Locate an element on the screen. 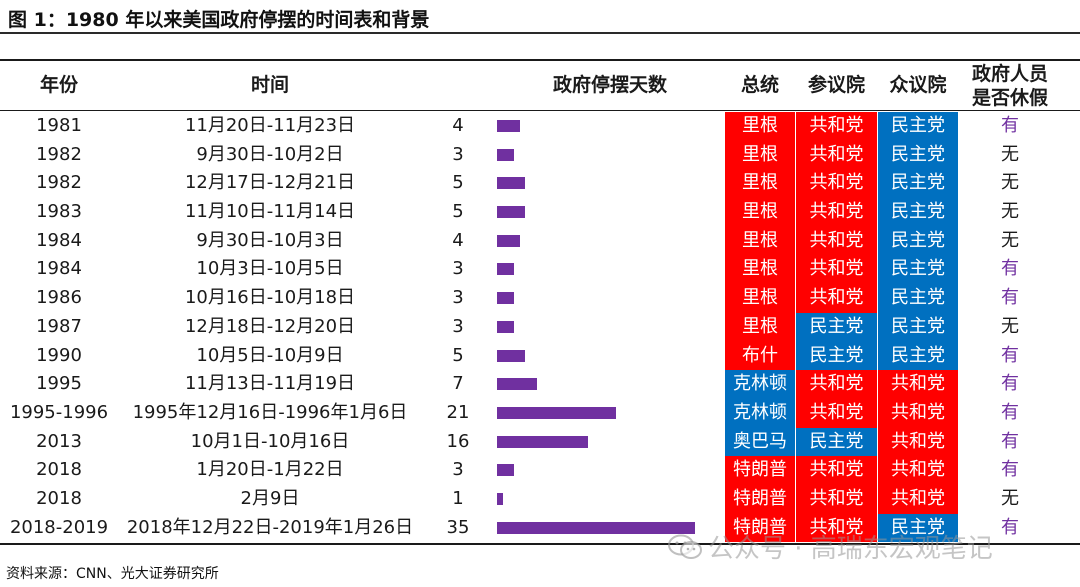 The width and height of the screenshot is (1080, 587). header-leave-line2: 是否休假 is located at coordinates (1009, 98).